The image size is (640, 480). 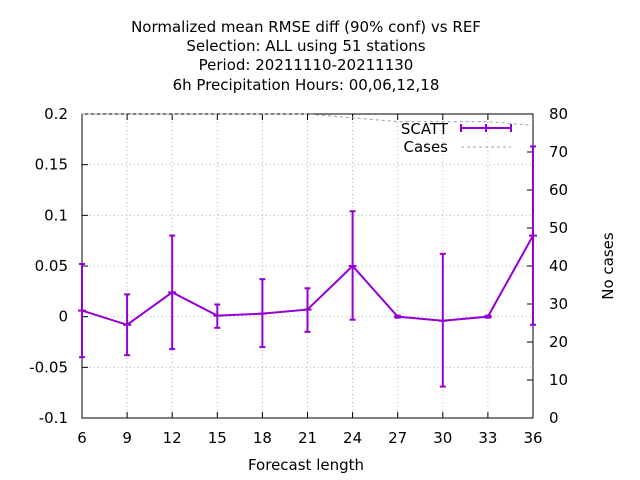 What do you see at coordinates (352, 438) in the screenshot?
I see `x-tick-label: 24` at bounding box center [352, 438].